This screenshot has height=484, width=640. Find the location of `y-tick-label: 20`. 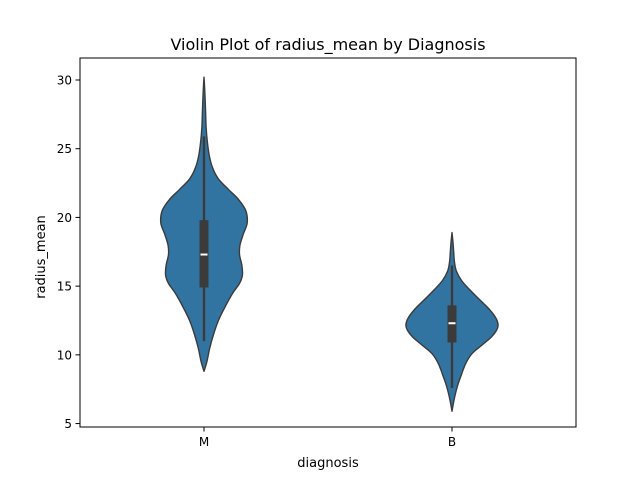

y-tick-label: 20 is located at coordinates (64, 218).